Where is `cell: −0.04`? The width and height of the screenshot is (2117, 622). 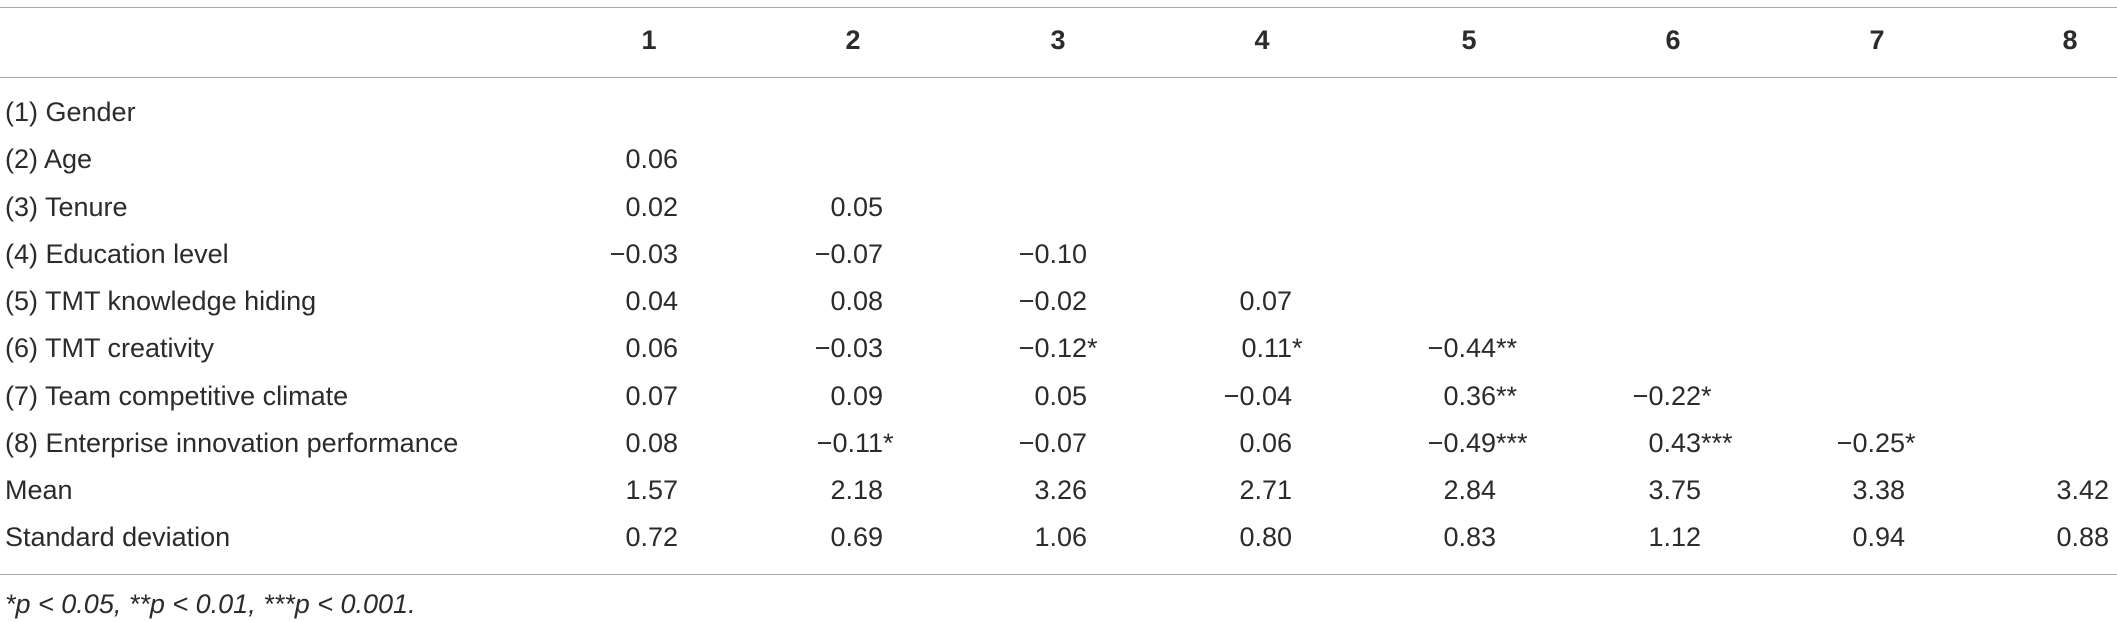 cell: −0.04 is located at coordinates (1257, 395).